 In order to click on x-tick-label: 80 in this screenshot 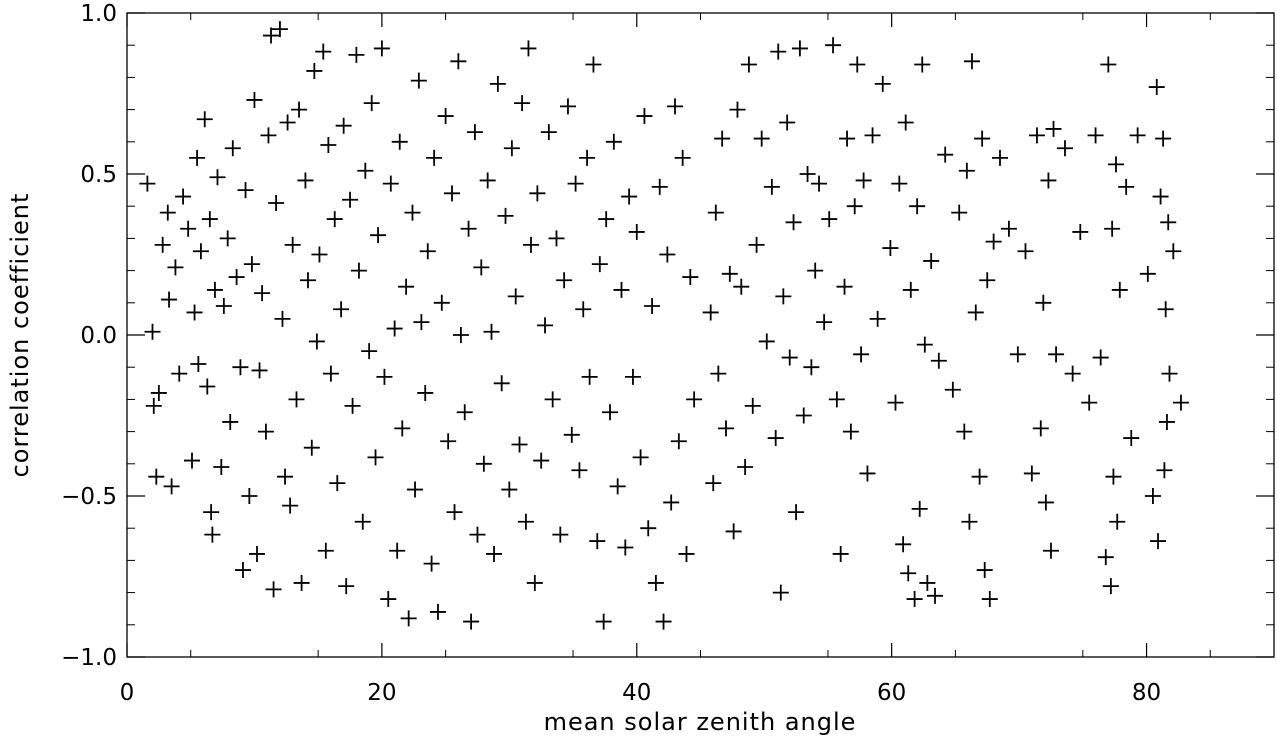, I will do `click(1146, 693)`.